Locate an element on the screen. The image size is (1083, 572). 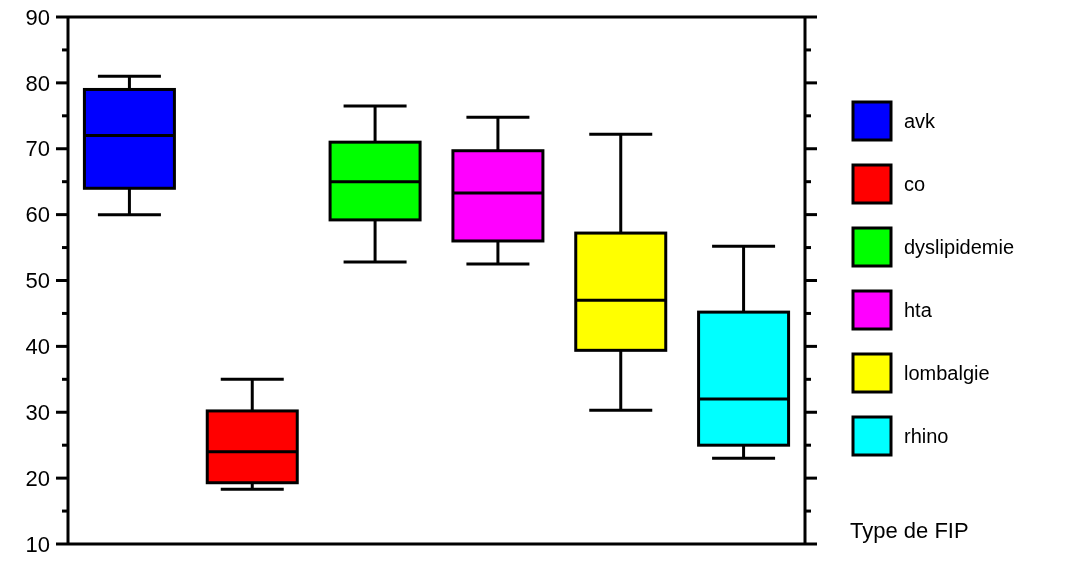
legend-label: rhino is located at coordinates (926, 436).